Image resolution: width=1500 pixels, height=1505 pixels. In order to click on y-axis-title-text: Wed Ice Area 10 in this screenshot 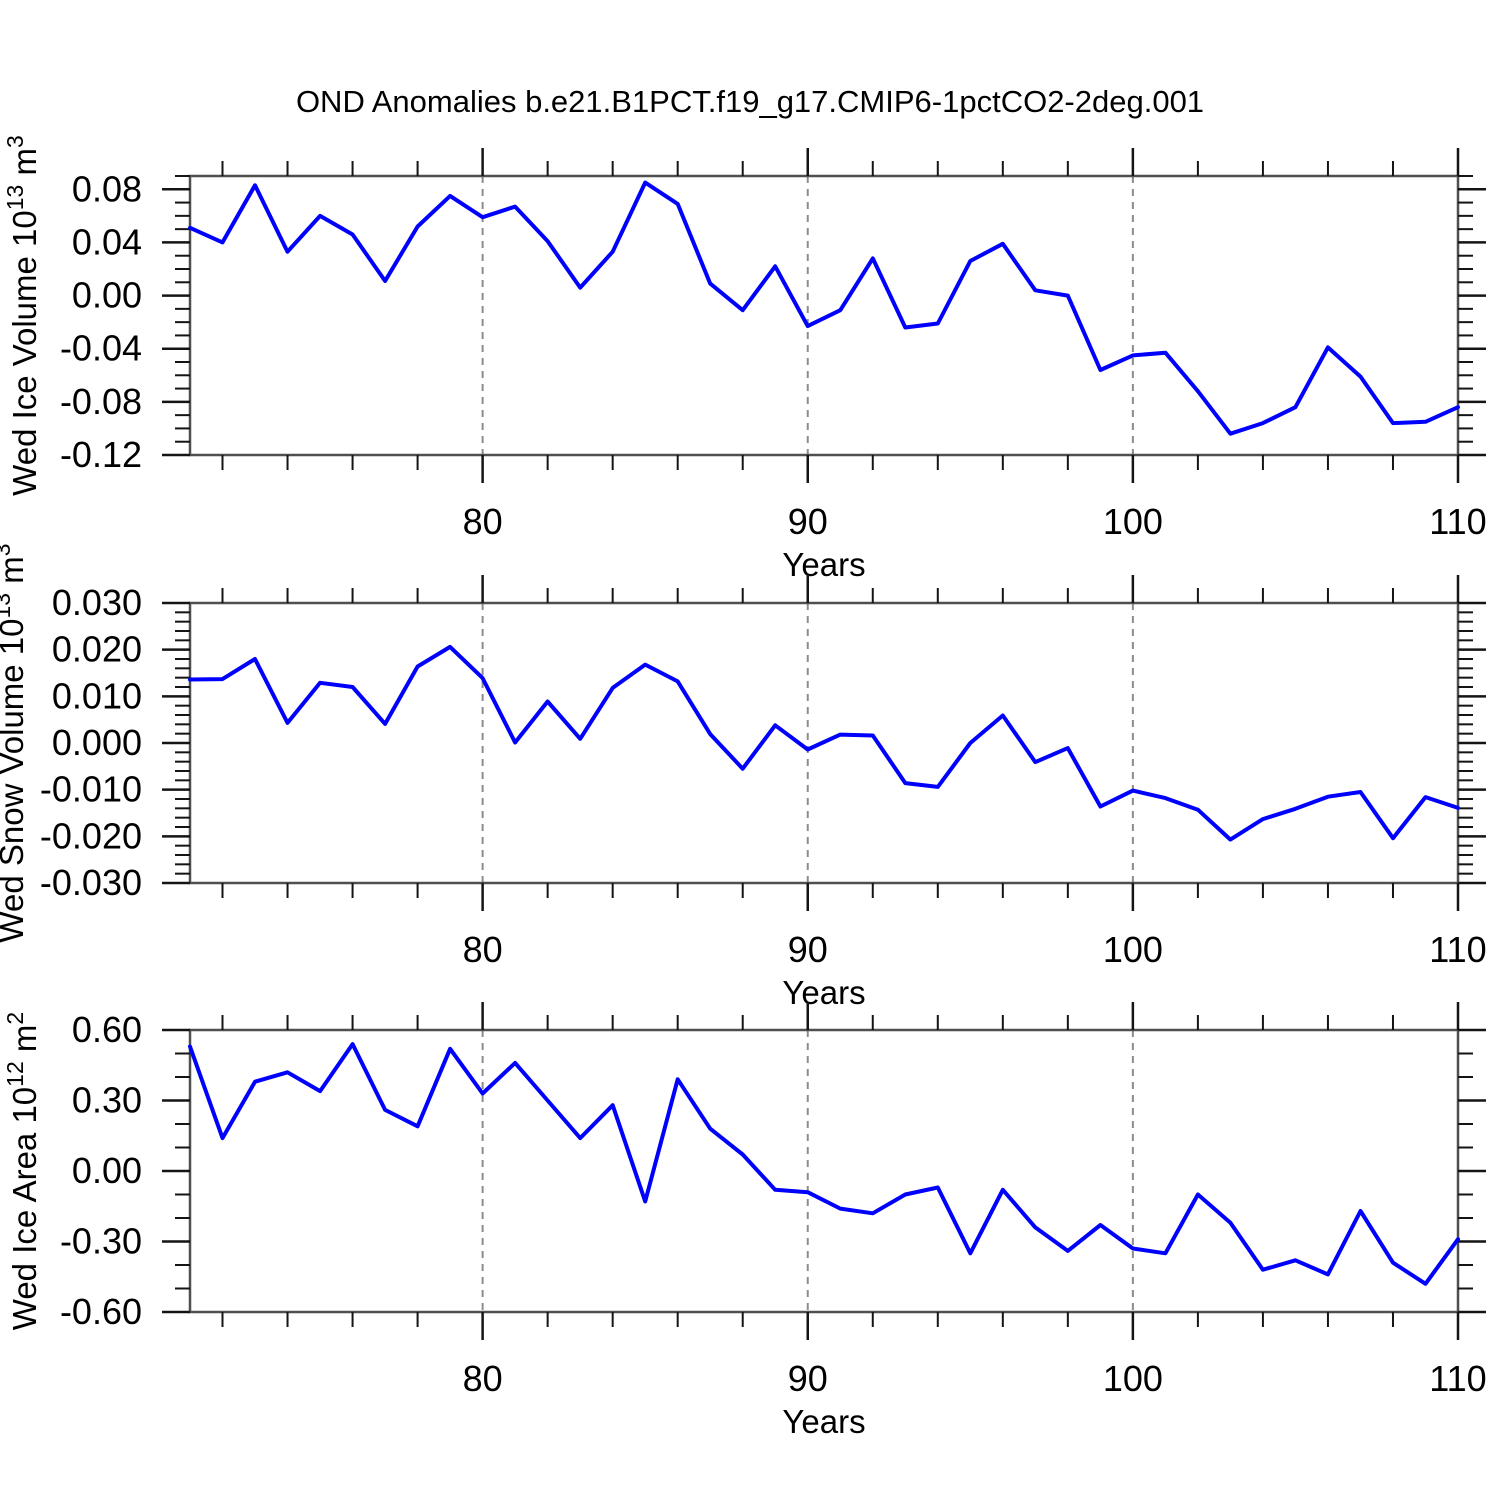, I will do `click(24, 1208)`.